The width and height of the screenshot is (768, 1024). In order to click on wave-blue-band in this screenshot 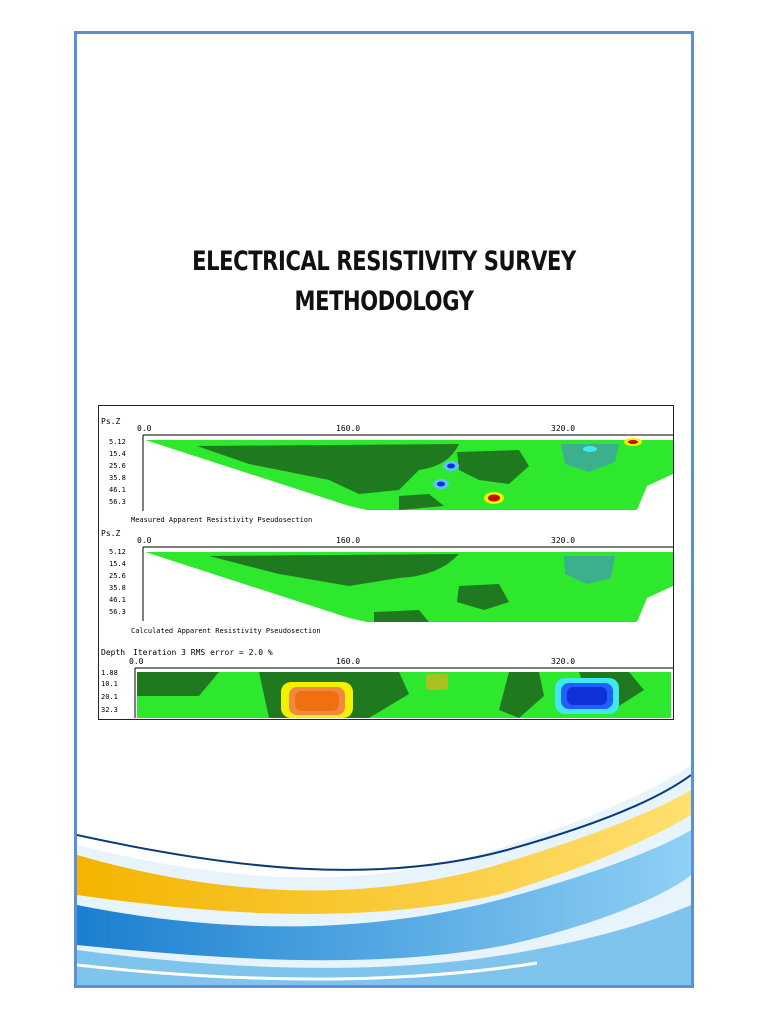, I will do `click(384, 895)`.